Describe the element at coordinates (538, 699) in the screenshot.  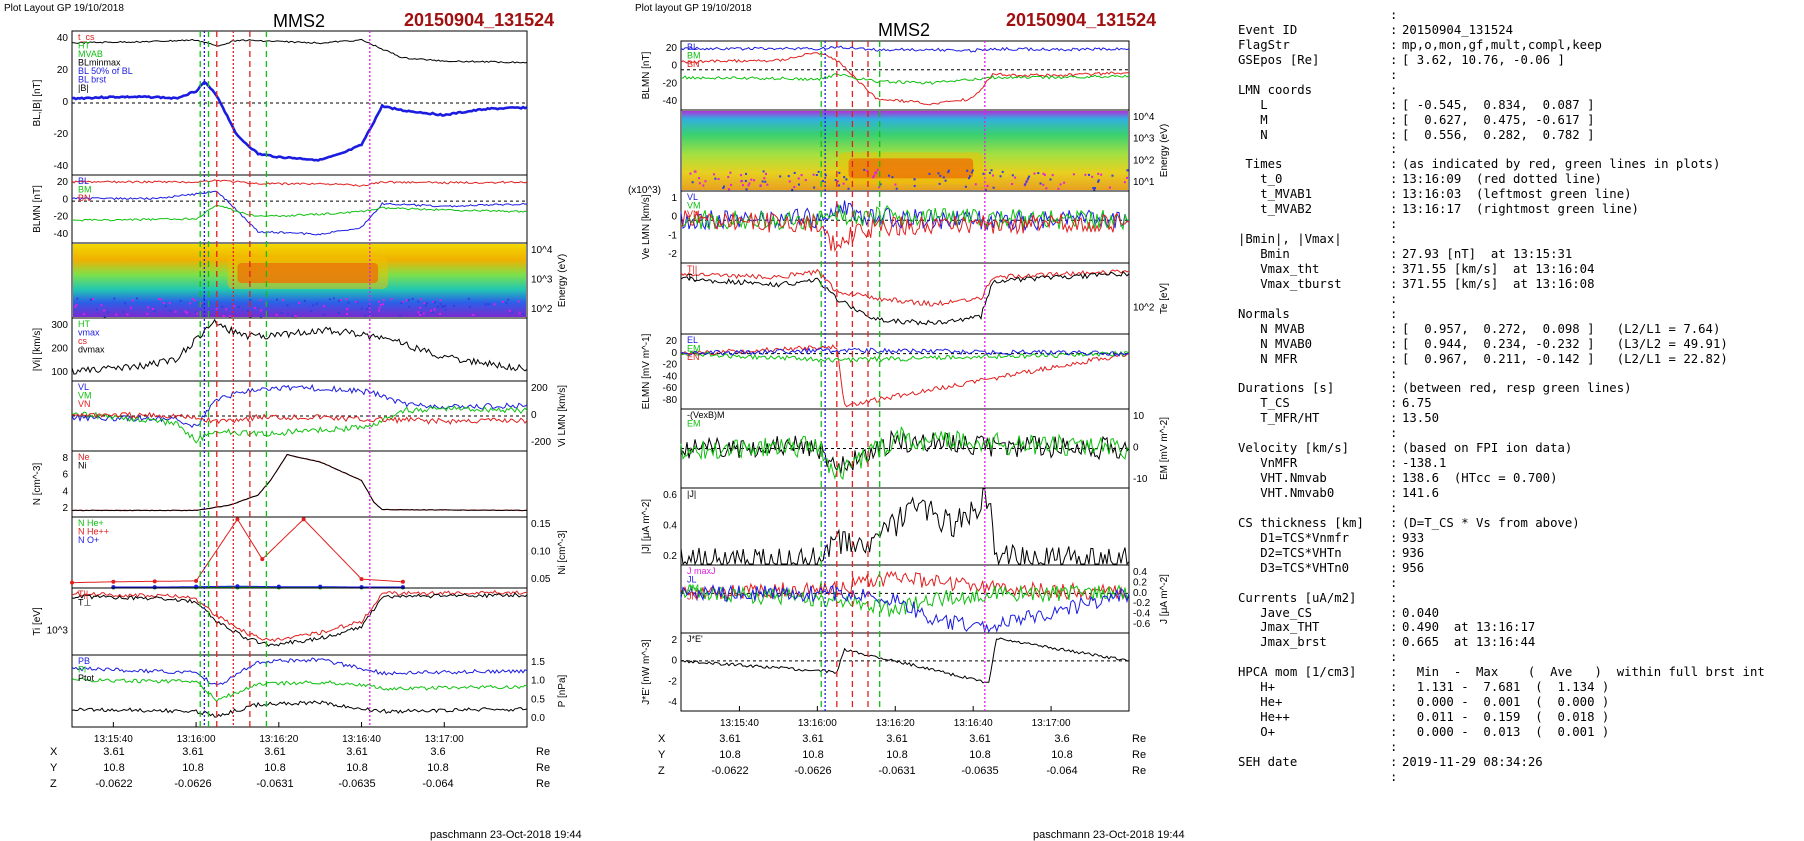
I see `y-tick-label: 0.5` at that location.